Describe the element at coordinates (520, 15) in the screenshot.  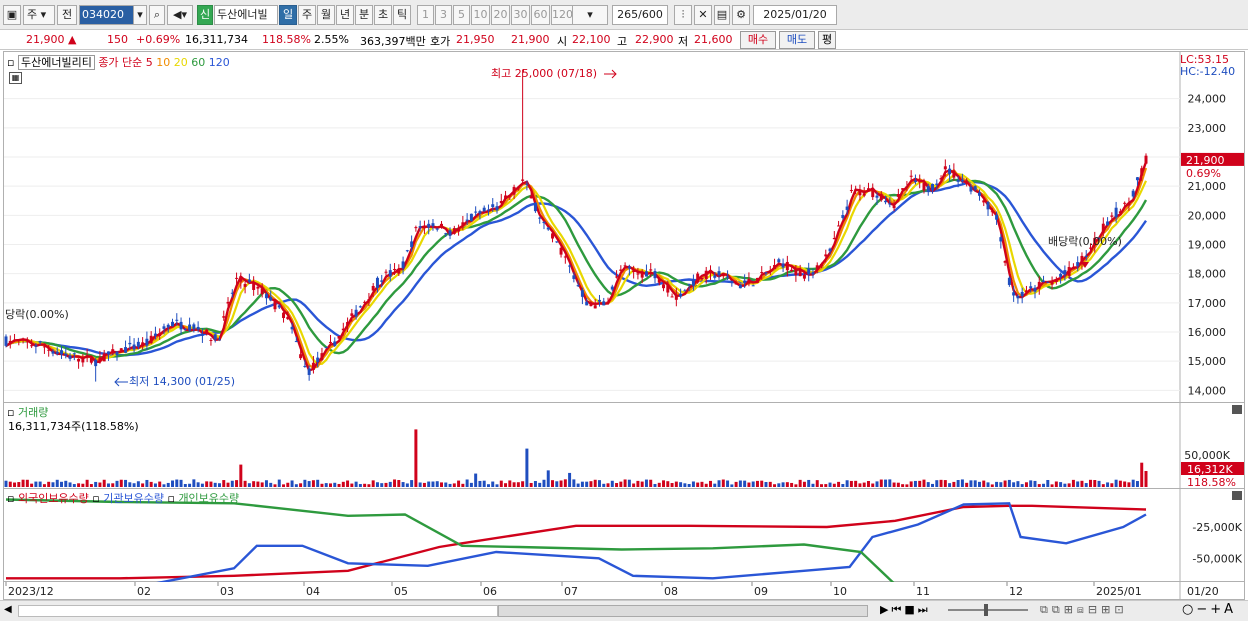
I see `interval-tab: 30` at that location.